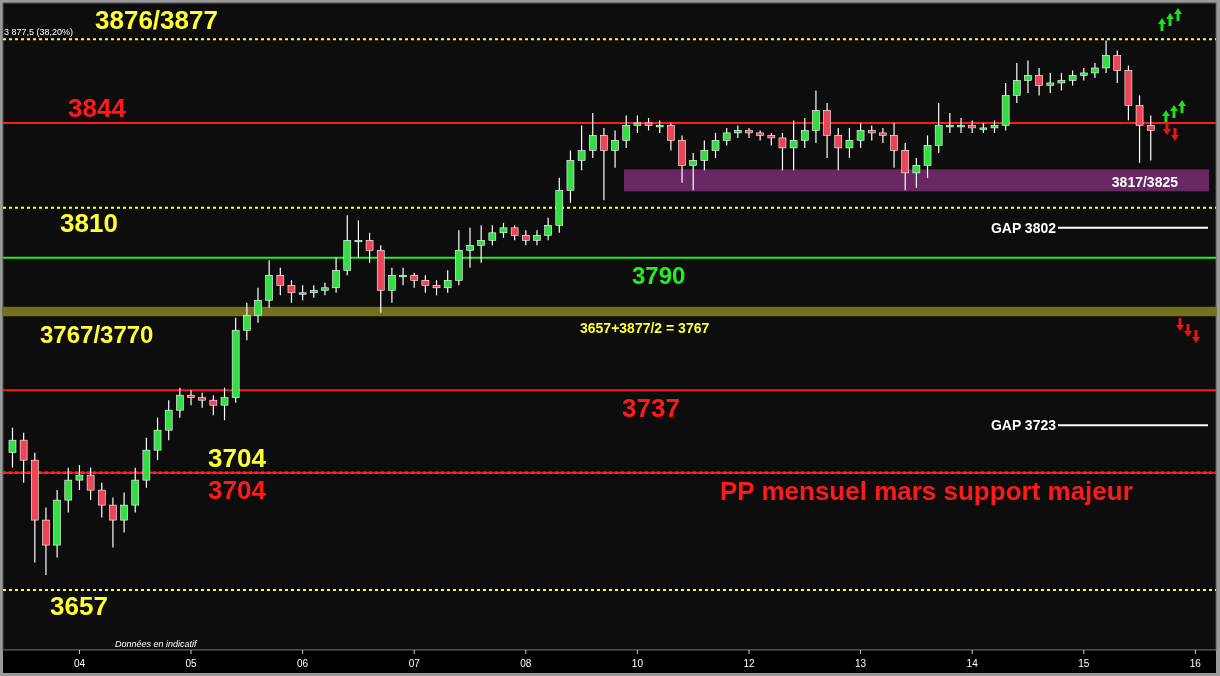 This screenshot has width=1220, height=676. Describe the element at coordinates (972, 663) in the screenshot. I see `x-tick-label: 14` at that location.